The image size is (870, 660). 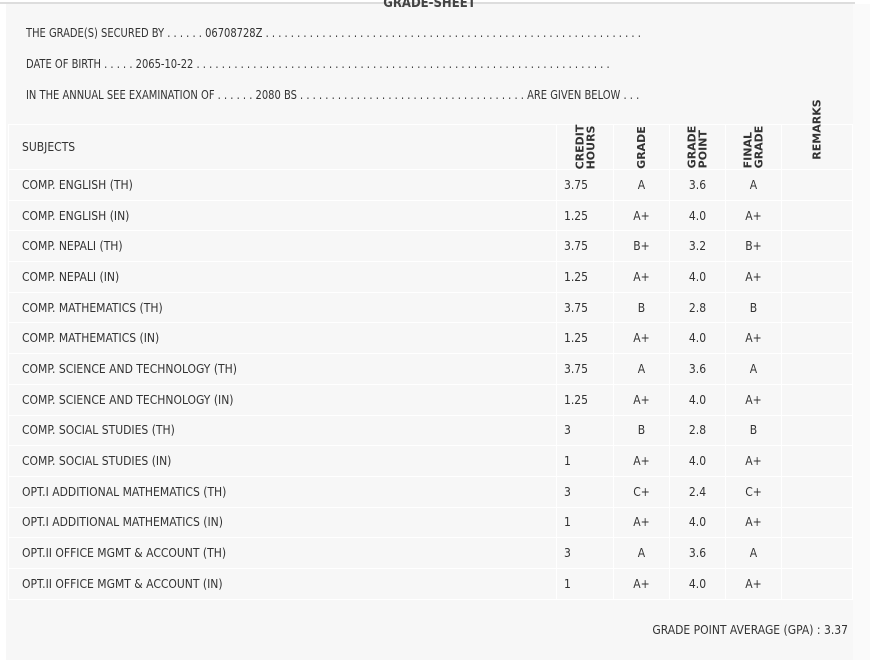 I want to click on header-remarks: REMARKS, so click(x=817, y=134).